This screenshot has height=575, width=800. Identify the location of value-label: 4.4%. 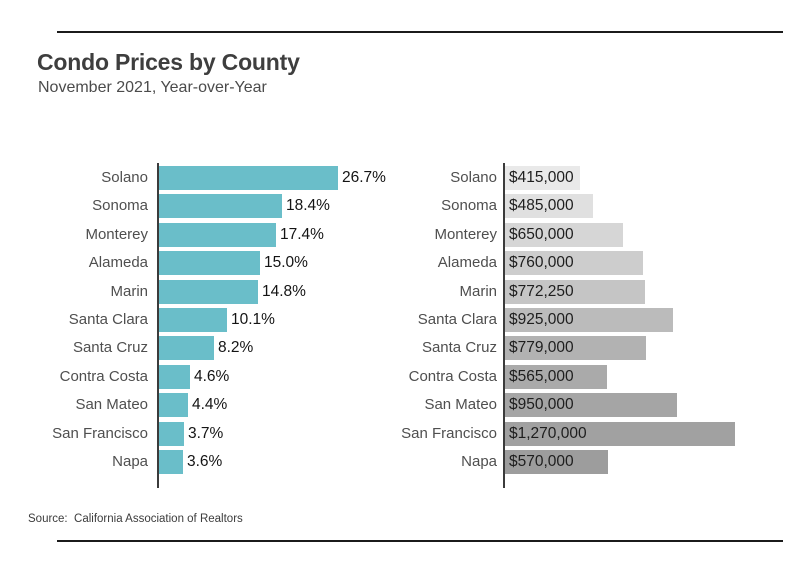
(210, 405).